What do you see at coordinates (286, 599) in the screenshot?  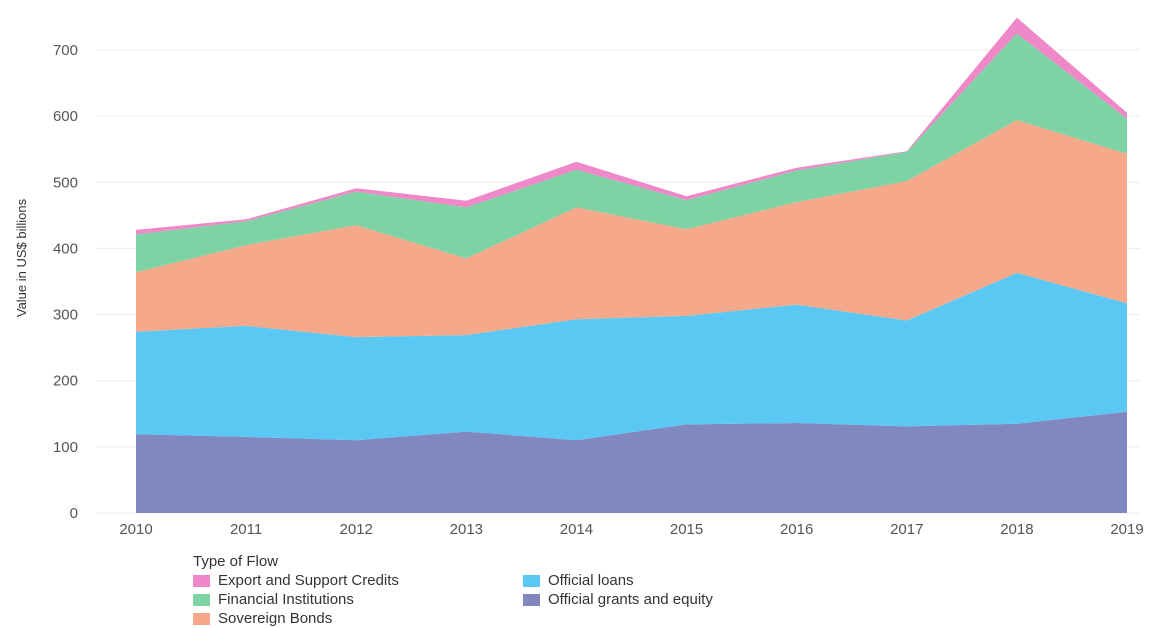 I see `legend-label: Financial Institutions` at bounding box center [286, 599].